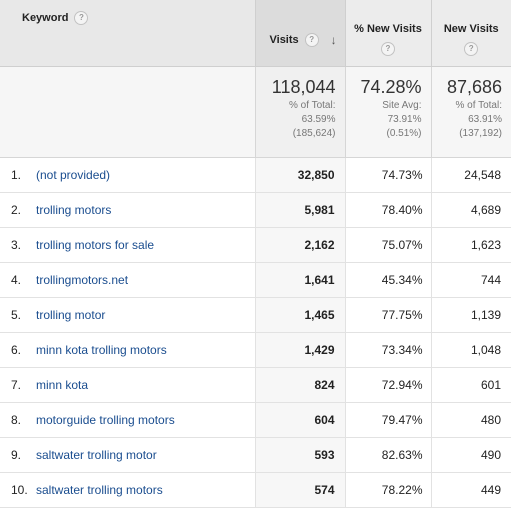 The width and height of the screenshot is (511, 508). I want to click on row-index: 7., so click(16, 385).